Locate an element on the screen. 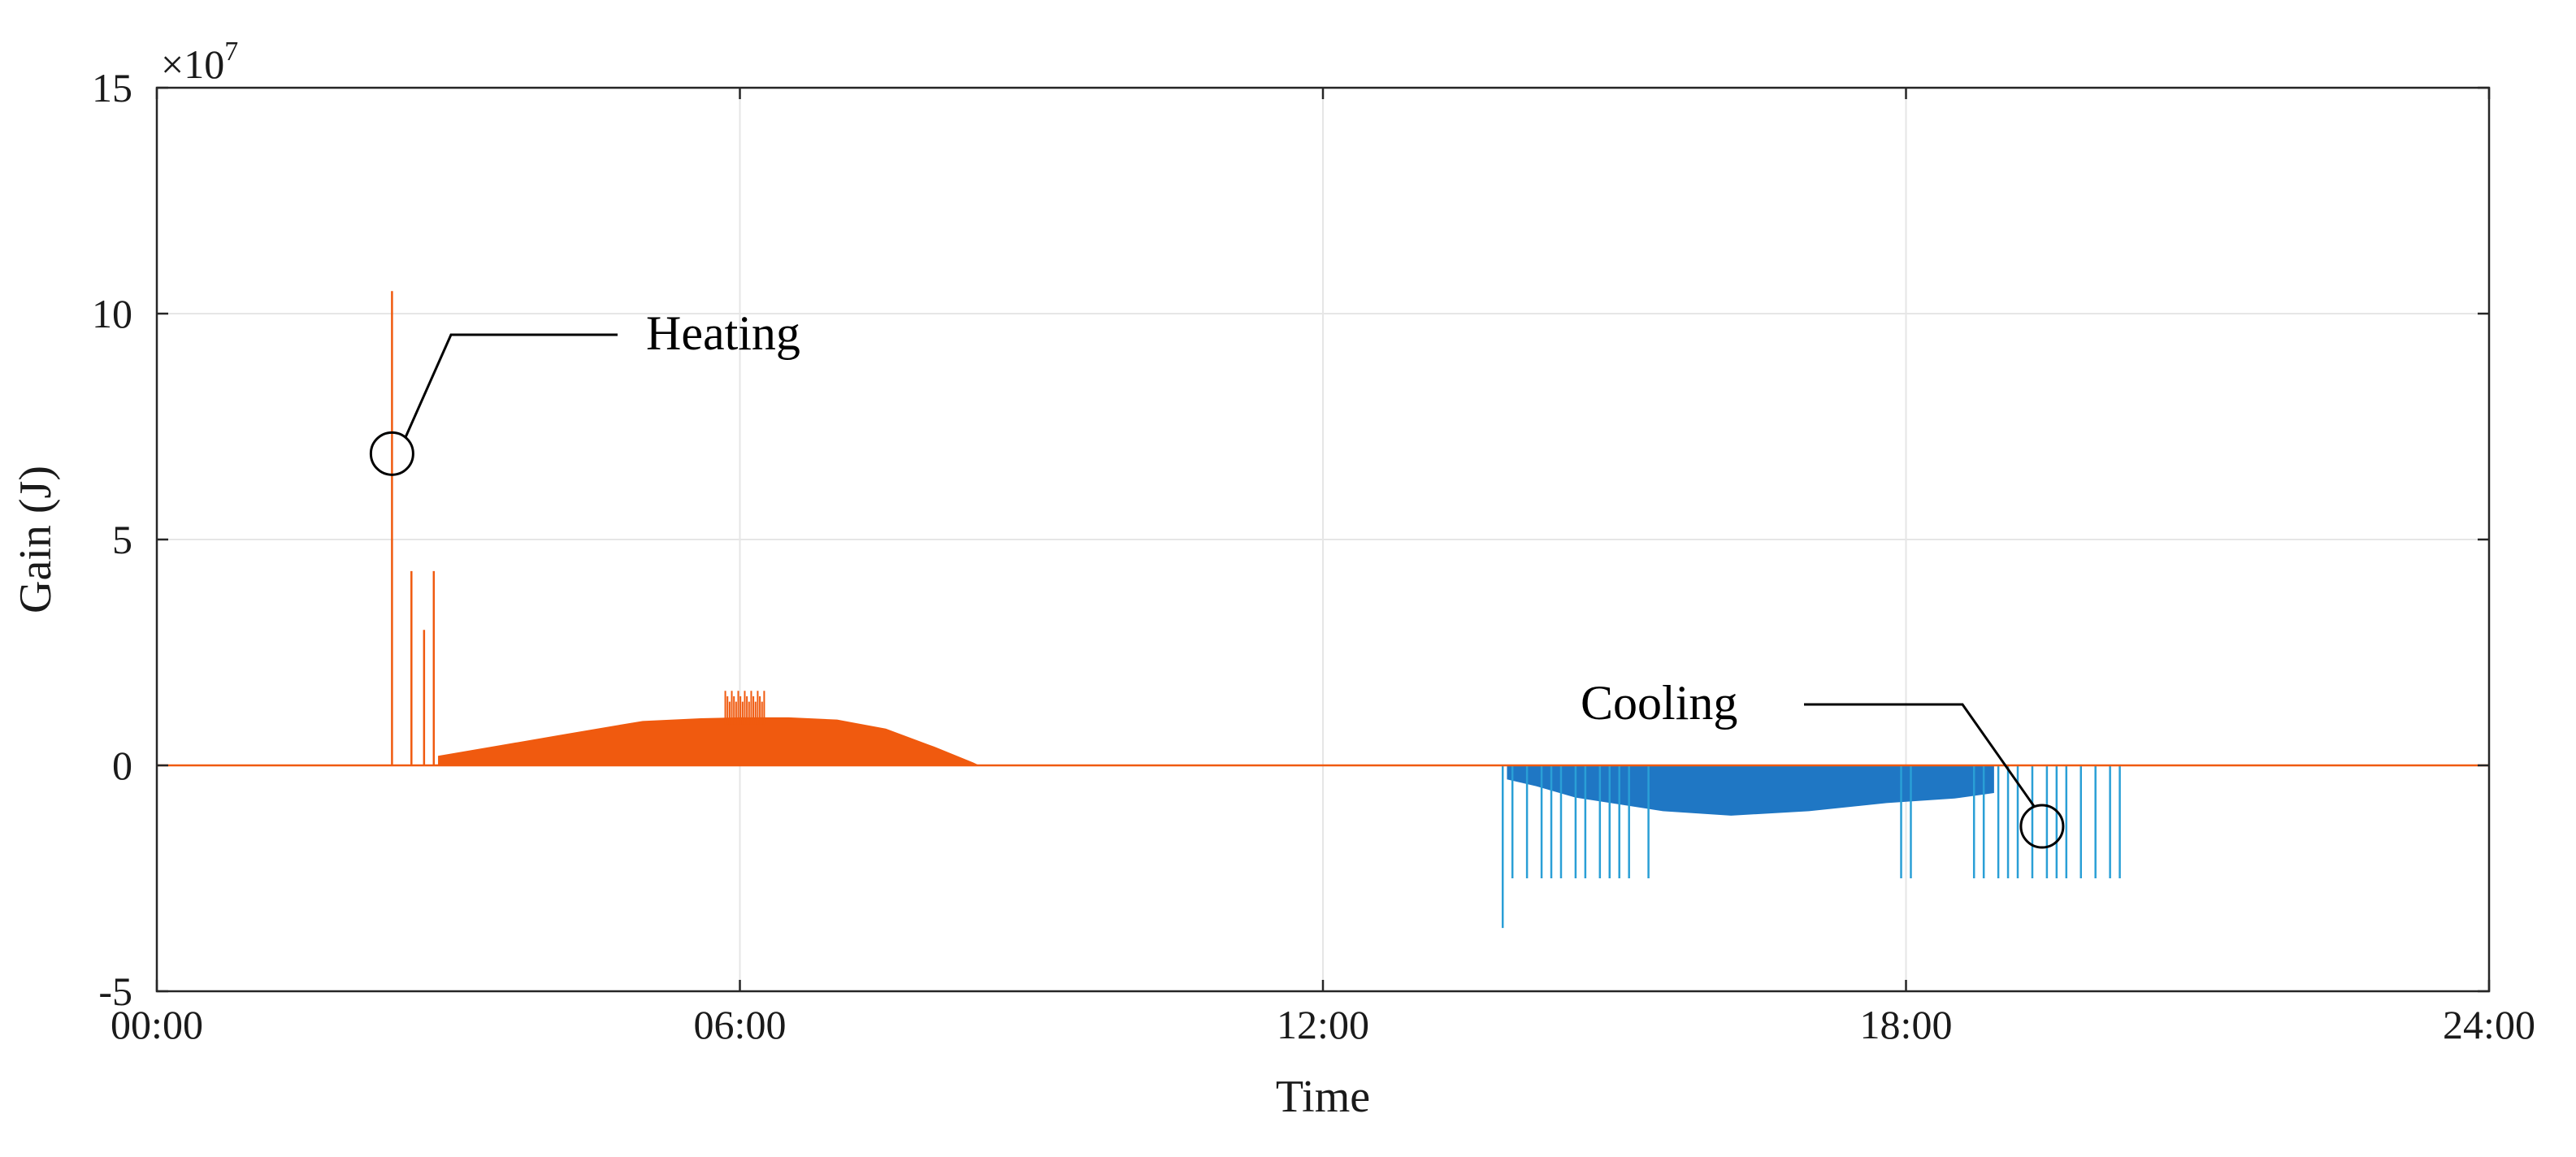 This screenshot has height=1157, width=2576. y-axis-multiplier: ×10⁷ is located at coordinates (199, 62).